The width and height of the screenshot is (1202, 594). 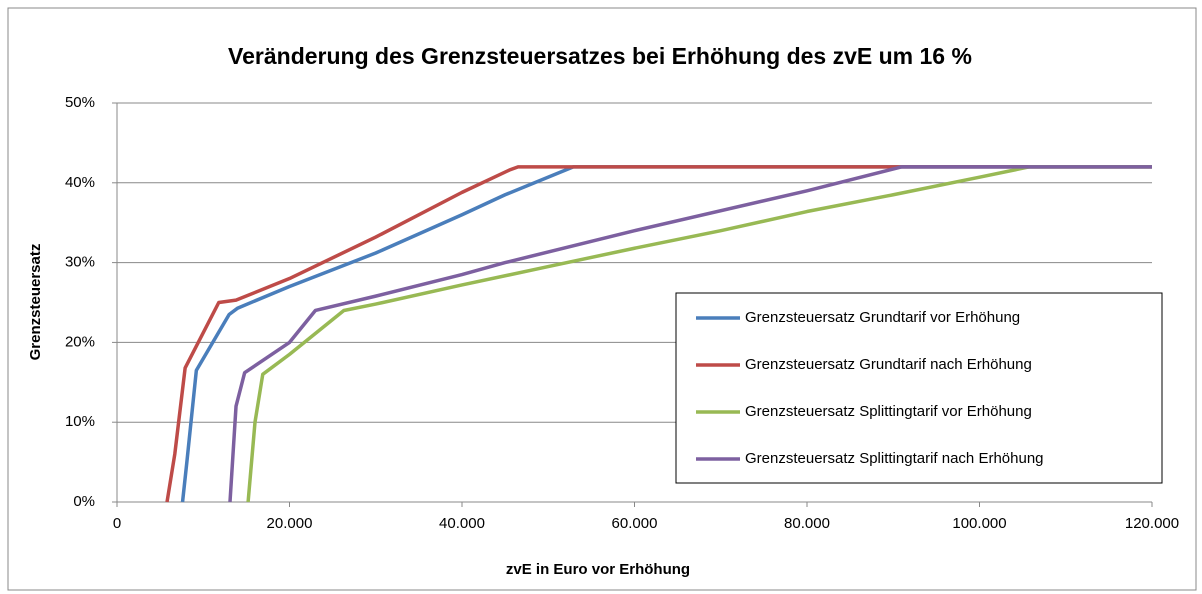 What do you see at coordinates (1152, 523) in the screenshot?
I see `x-tick-label: 120.000` at bounding box center [1152, 523].